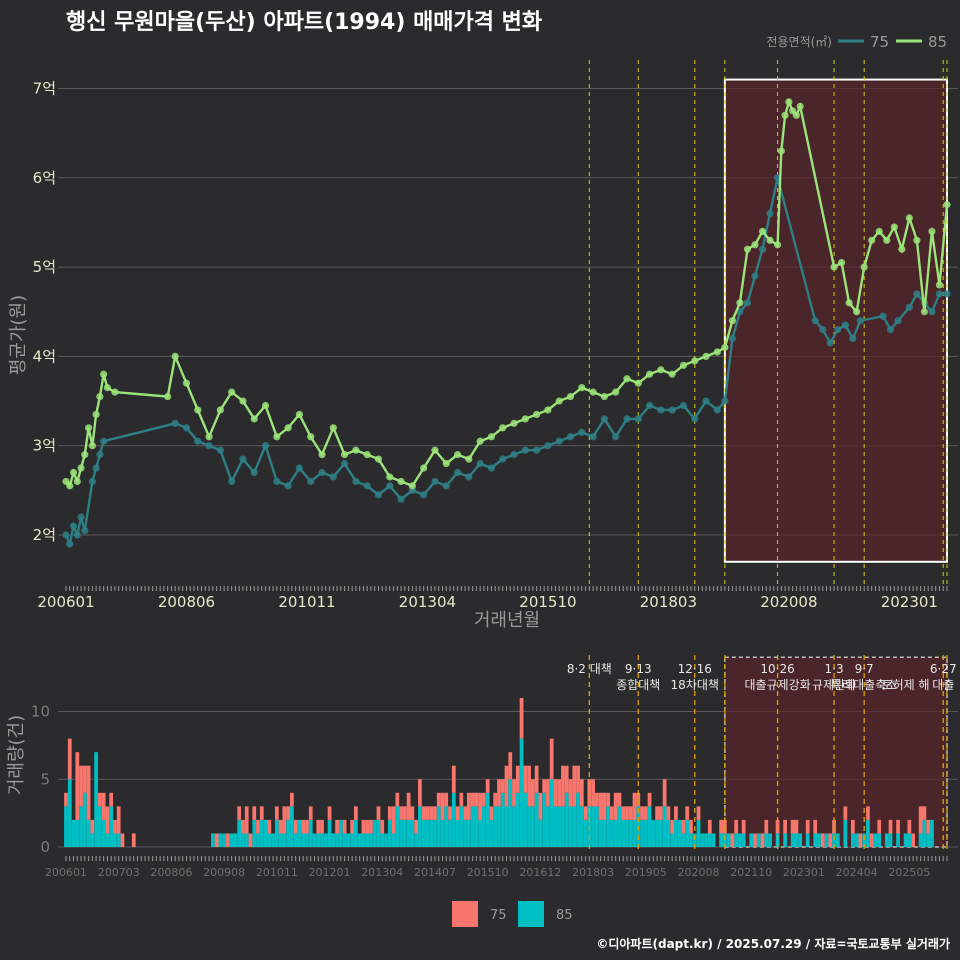  I want to click on x-tick-label-bottom: 202008, so click(699, 872).